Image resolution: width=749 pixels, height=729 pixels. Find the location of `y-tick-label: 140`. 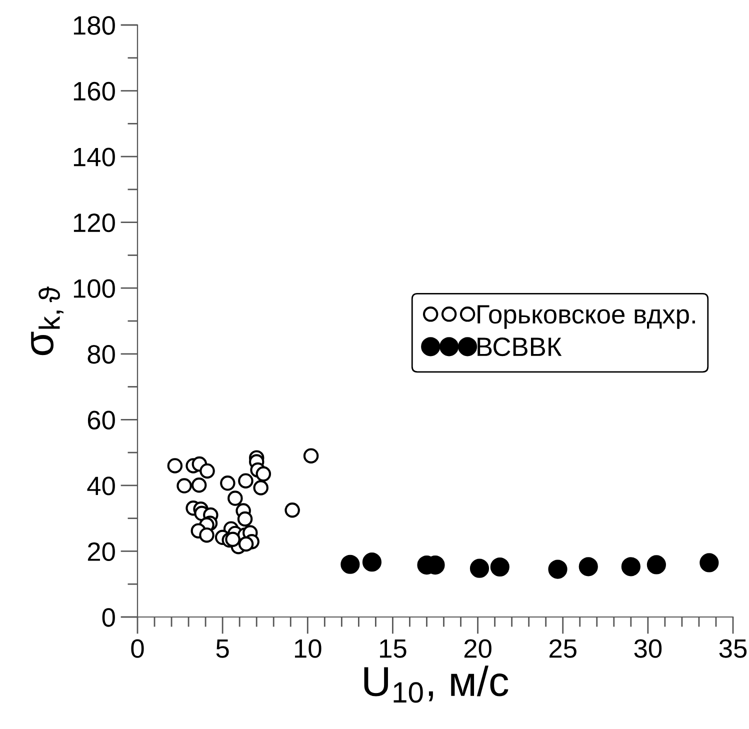

y-tick-label: 140 is located at coordinates (94, 157).